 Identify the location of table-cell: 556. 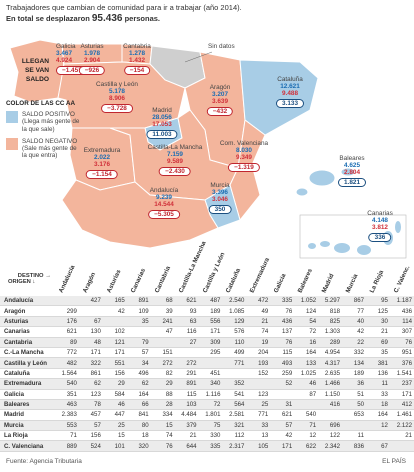
(215, 321).